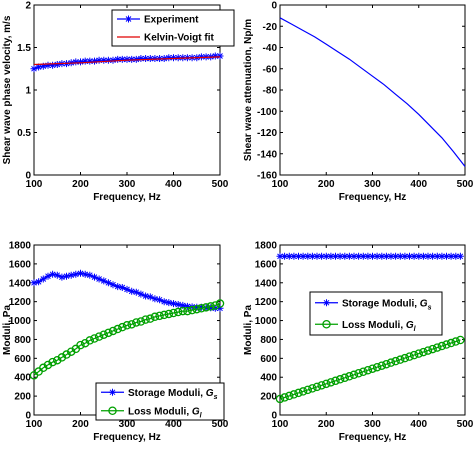 This screenshot has width=474, height=459. What do you see at coordinates (20, 283) in the screenshot?
I see `y-tick-label: 1400` at bounding box center [20, 283].